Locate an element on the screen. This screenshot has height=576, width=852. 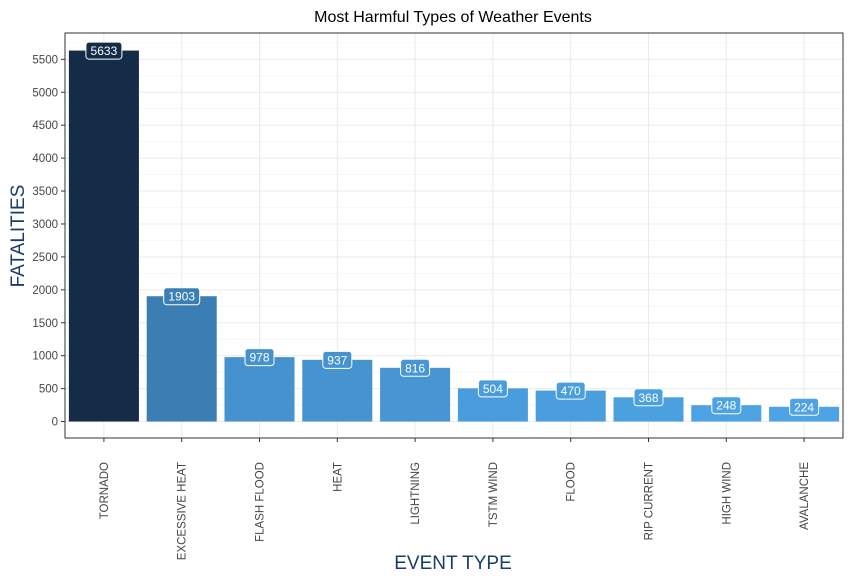
x-tick-label: RIP CURRENT is located at coordinates (650, 501).